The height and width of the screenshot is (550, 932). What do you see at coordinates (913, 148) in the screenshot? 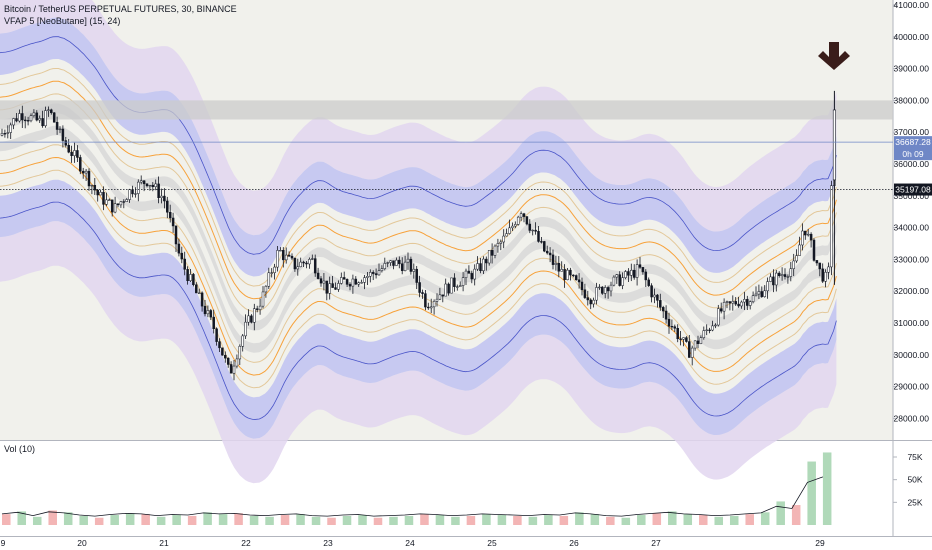
I see `current-price-tag` at bounding box center [913, 148].